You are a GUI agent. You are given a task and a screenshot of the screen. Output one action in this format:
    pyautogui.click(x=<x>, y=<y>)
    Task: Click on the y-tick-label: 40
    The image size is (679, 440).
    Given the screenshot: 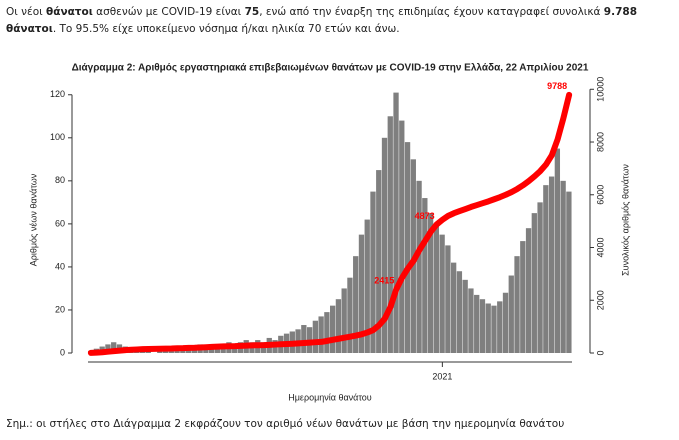 What is the action you would take?
    pyautogui.click(x=60, y=266)
    